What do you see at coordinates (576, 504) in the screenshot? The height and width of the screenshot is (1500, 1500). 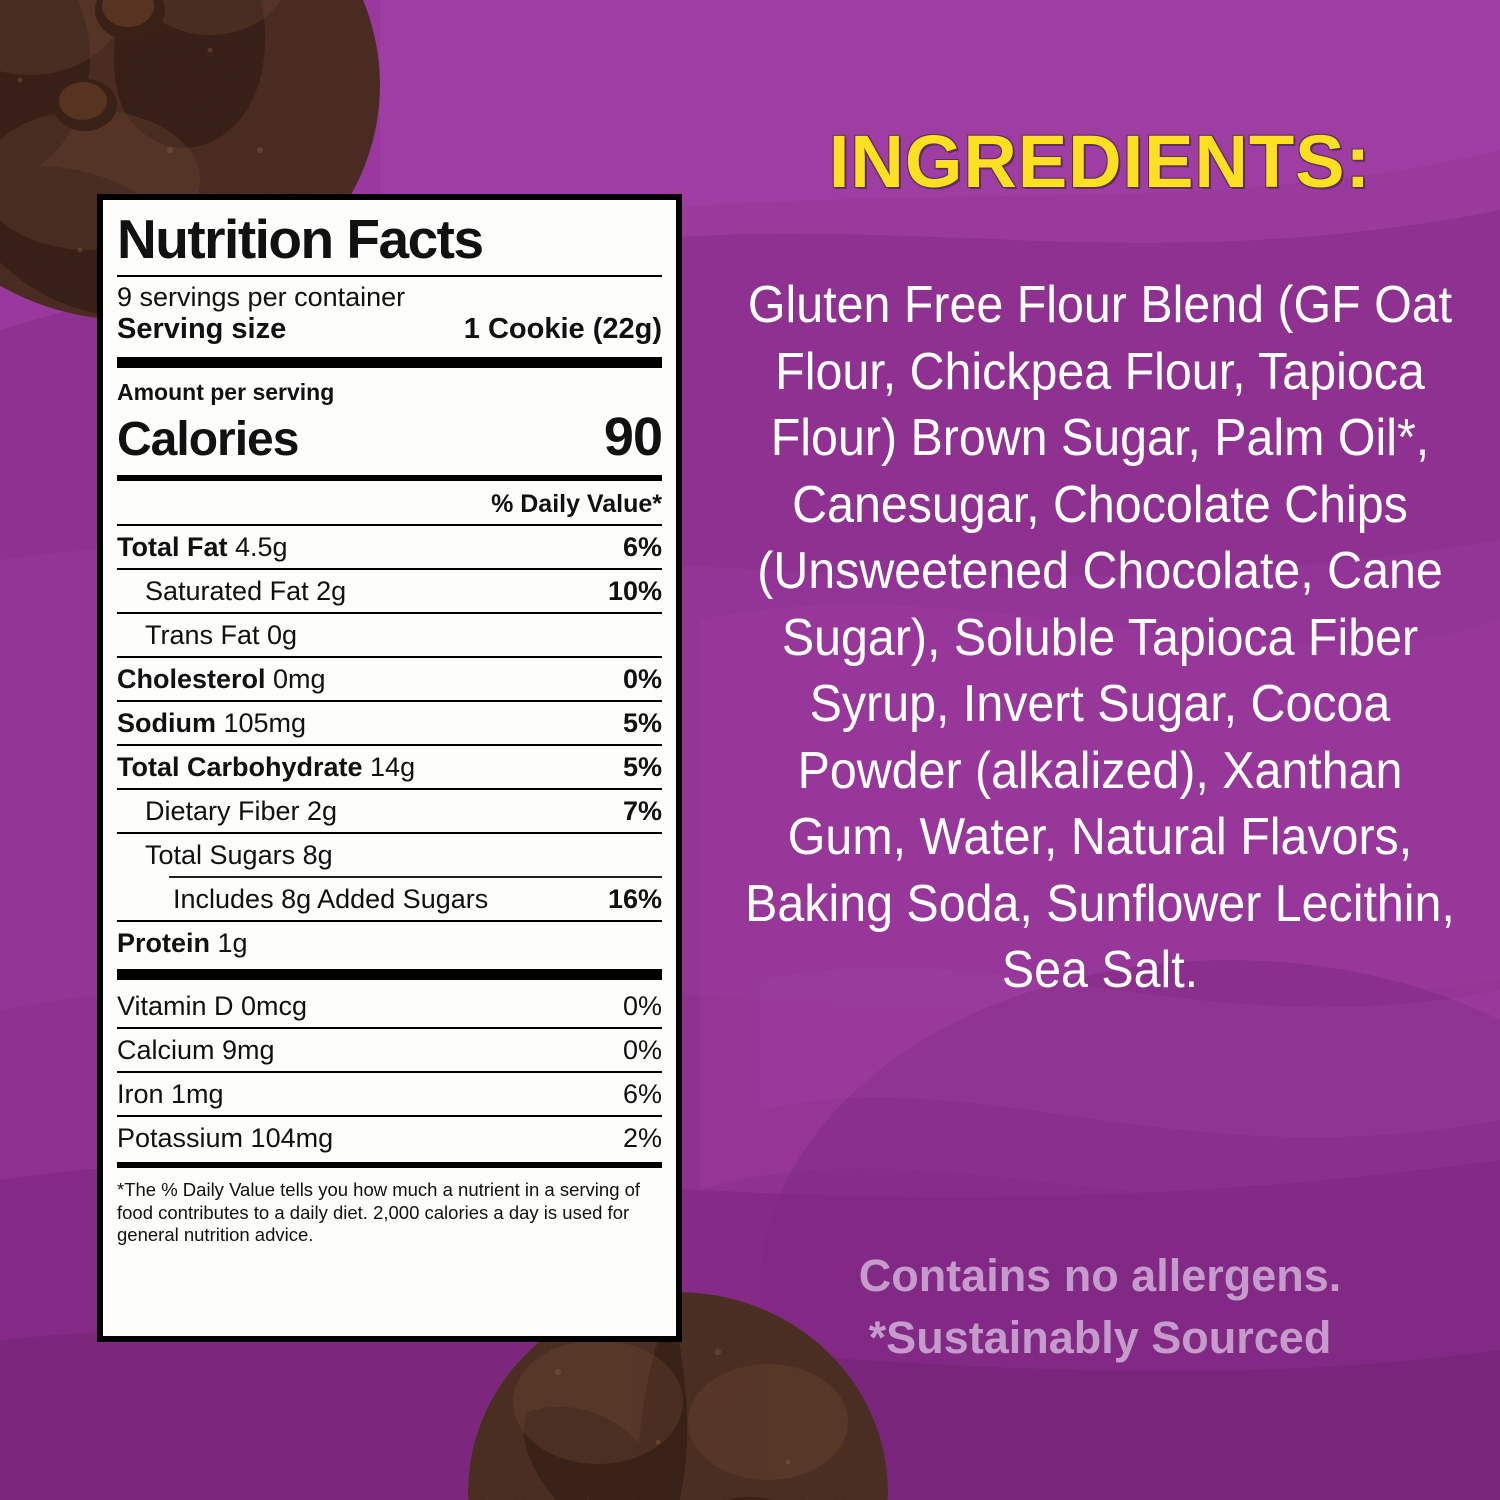 I see `daily-value-header: % Daily Value*` at bounding box center [576, 504].